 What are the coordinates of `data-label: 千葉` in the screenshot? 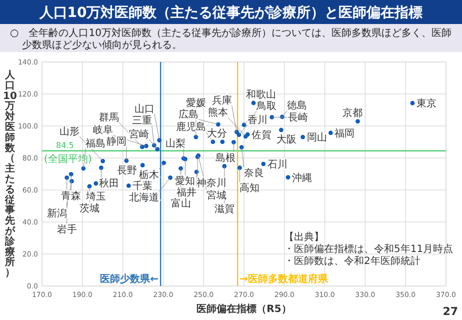 It's located at (142, 186).